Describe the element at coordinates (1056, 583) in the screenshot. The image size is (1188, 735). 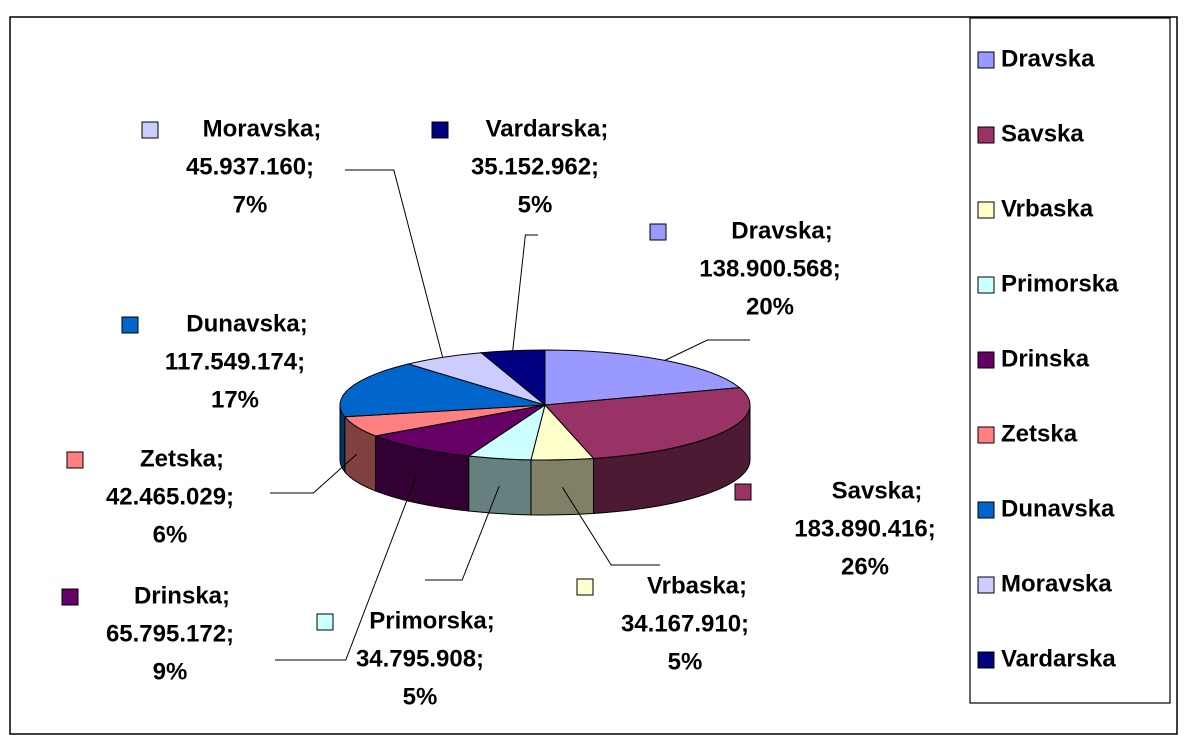
I see `legend-label: Moravska` at that location.